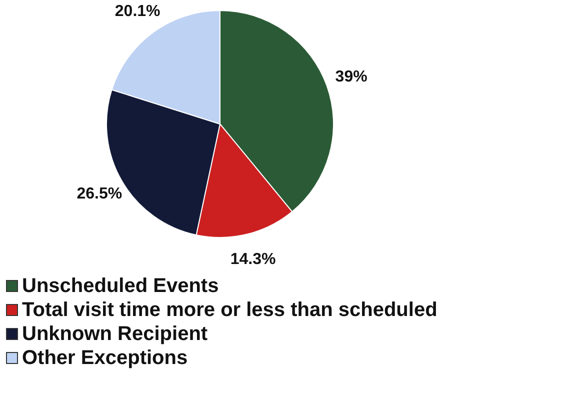 This screenshot has height=406, width=561. Describe the element at coordinates (253, 259) in the screenshot. I see `data-label: 14.3%` at that location.